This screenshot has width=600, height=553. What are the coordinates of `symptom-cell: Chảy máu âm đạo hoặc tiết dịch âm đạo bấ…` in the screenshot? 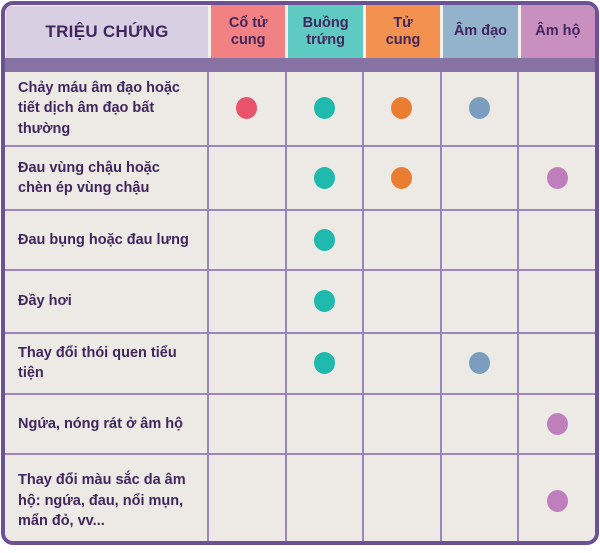 It's located at (106, 108).